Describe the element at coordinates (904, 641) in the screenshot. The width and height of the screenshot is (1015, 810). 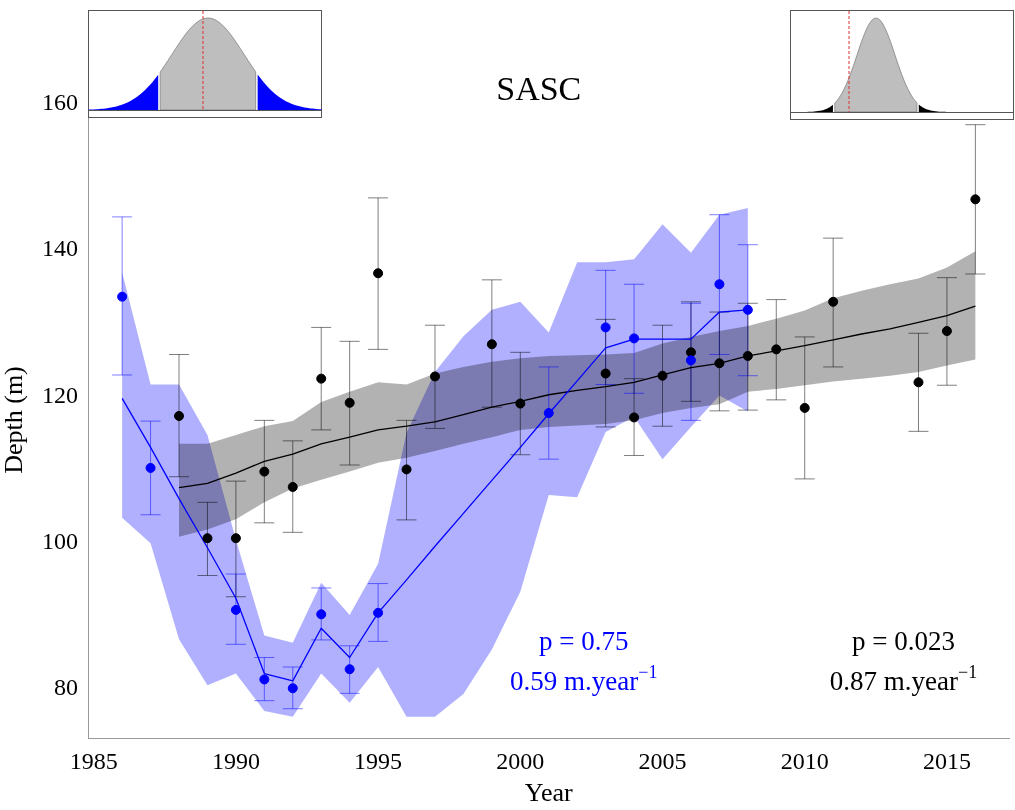
I see `annotation: p = 0.023` at that location.